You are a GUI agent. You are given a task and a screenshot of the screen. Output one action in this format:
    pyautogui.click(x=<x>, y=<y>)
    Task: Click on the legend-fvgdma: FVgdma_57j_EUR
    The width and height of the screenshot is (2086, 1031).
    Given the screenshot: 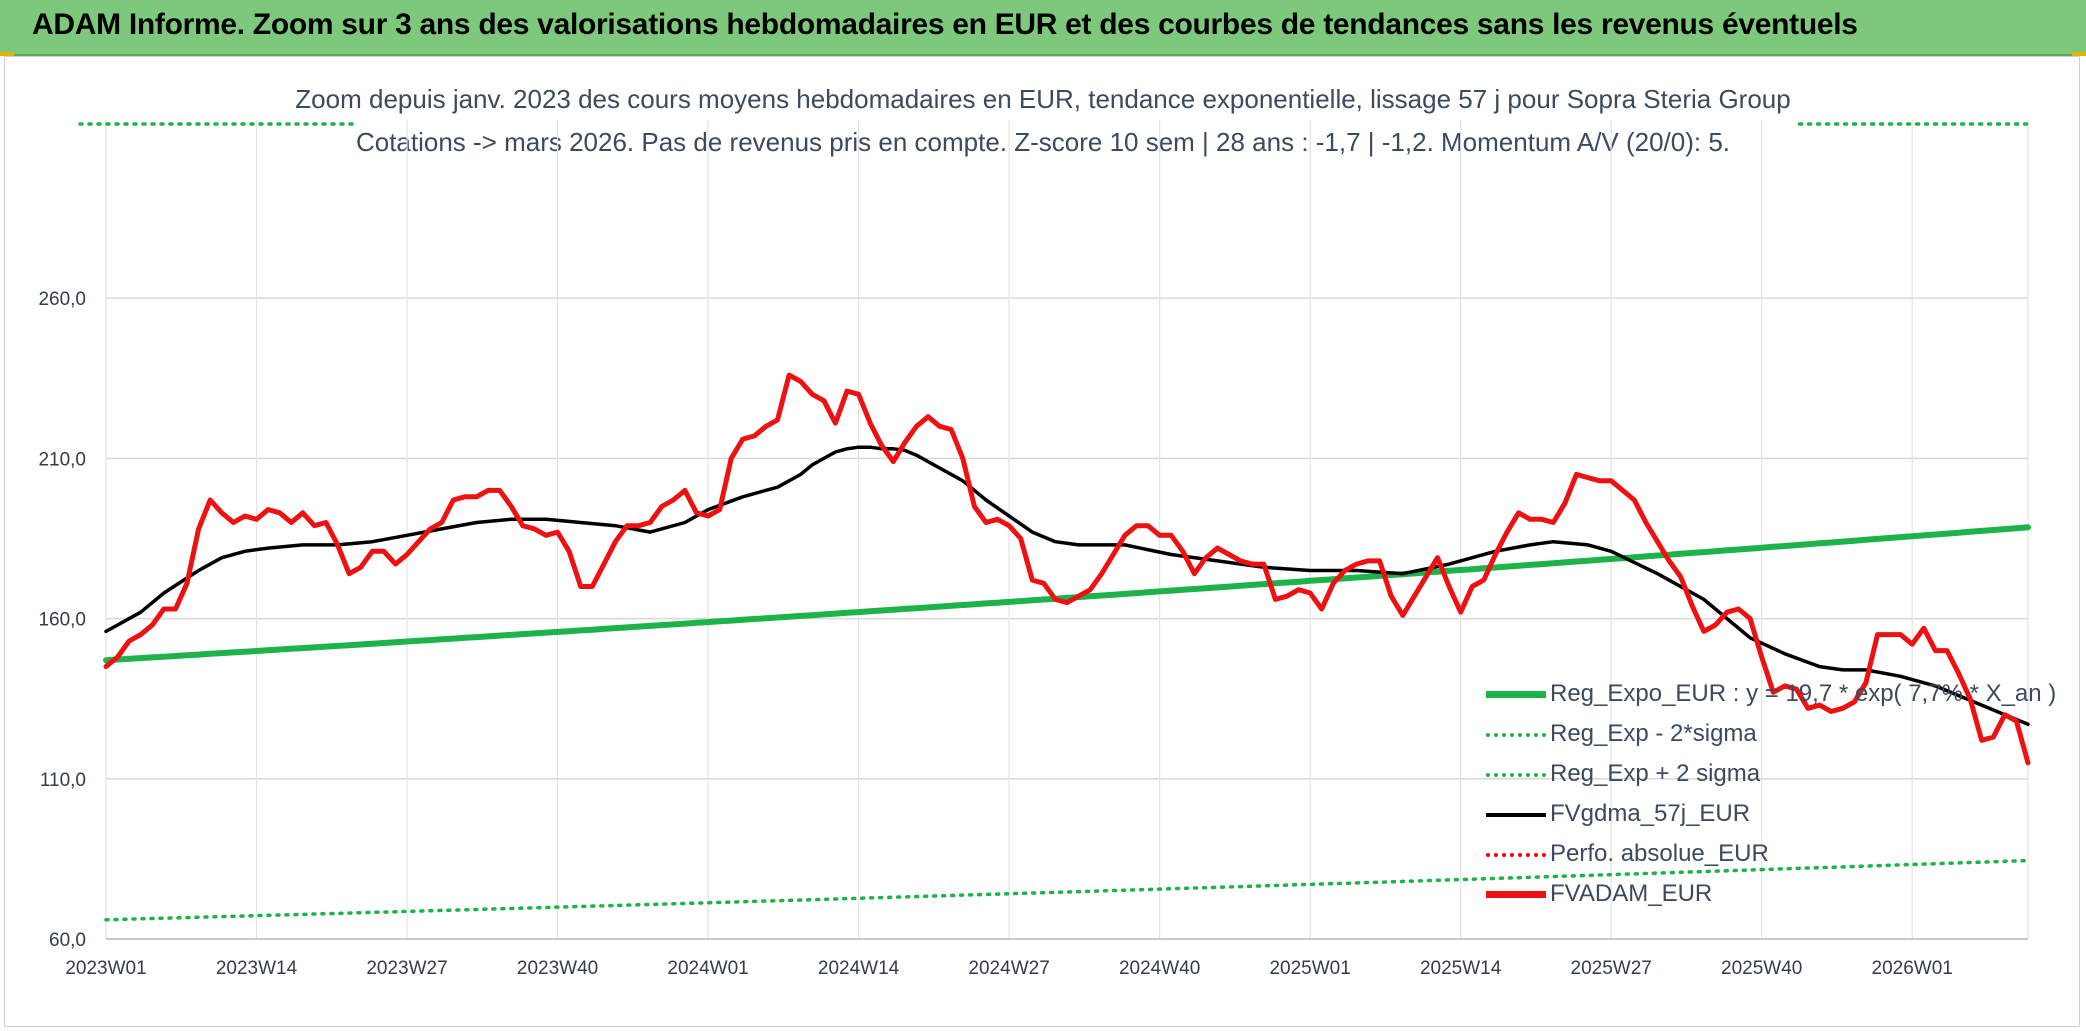 What is the action you would take?
    pyautogui.click(x=1766, y=816)
    